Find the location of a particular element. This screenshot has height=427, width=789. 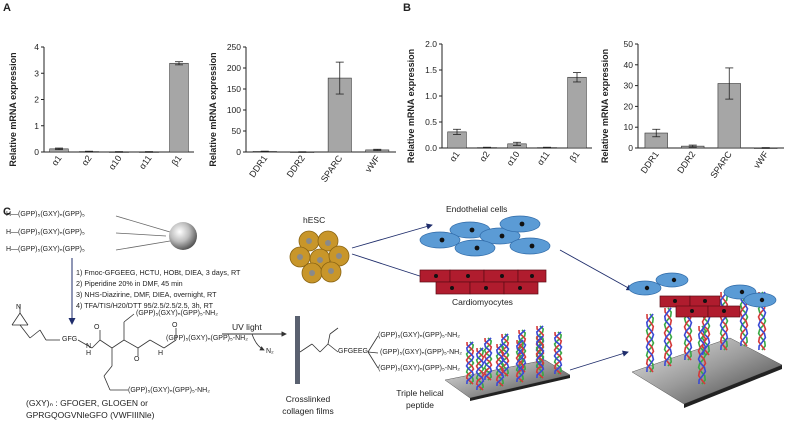

peptide-line-3: H—(GPP)₅(GXY)ₙ(GPP)₅ is located at coordinates (45, 249).